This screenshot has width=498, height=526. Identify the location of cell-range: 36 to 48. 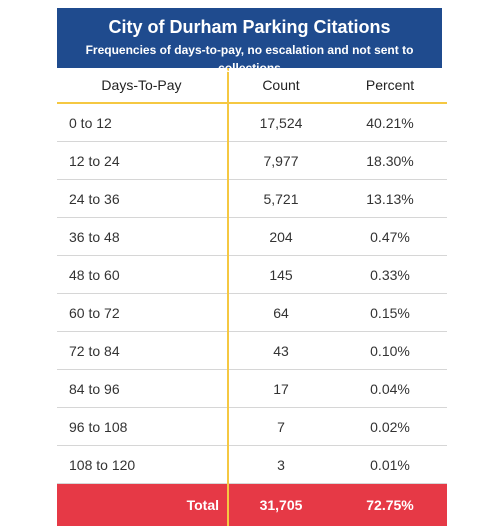
(142, 237).